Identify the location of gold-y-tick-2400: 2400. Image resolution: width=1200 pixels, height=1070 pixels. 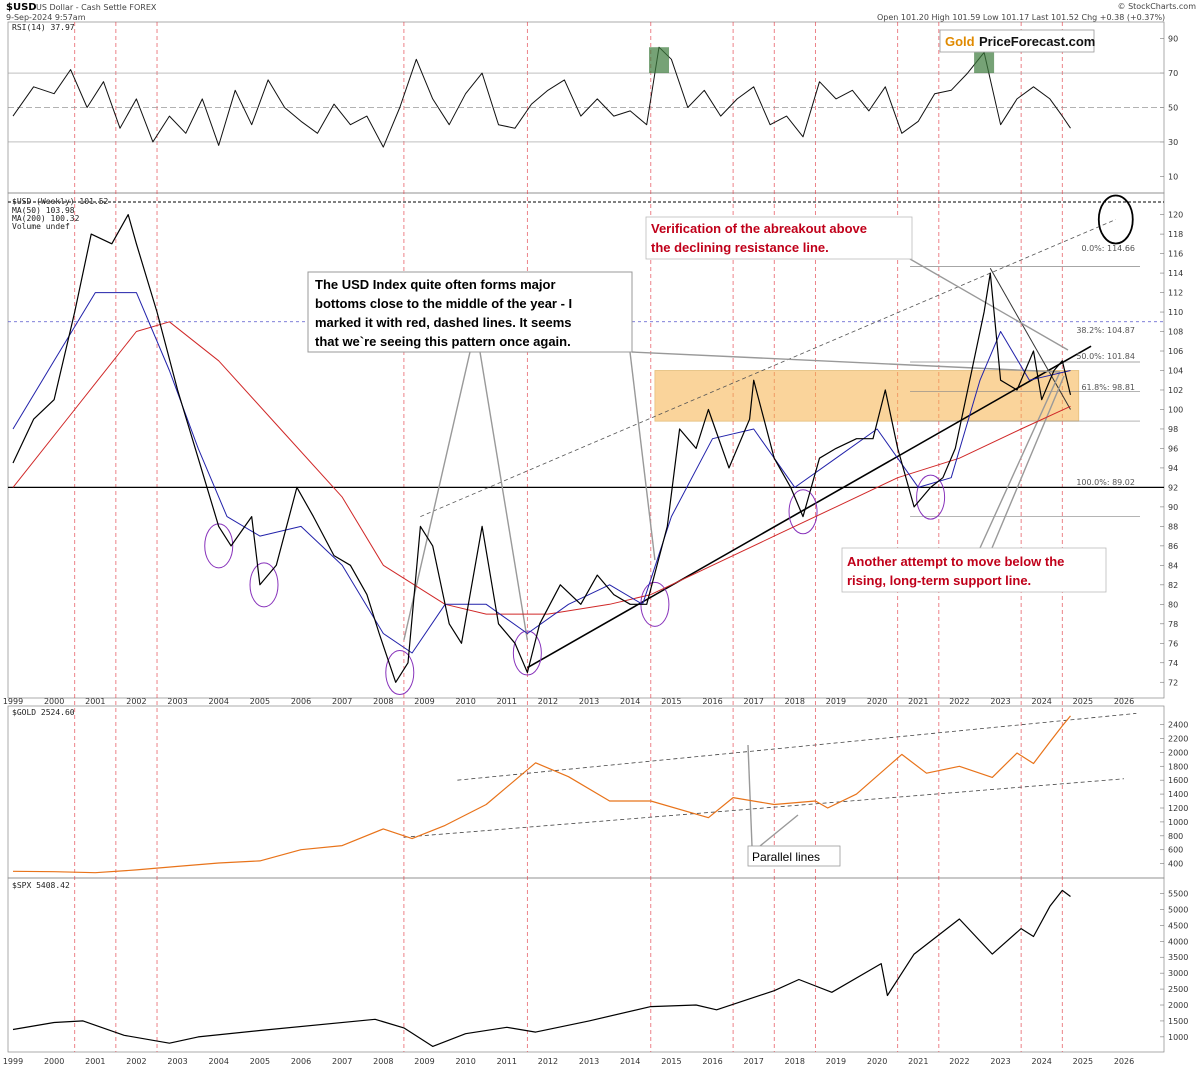
(1178, 725).